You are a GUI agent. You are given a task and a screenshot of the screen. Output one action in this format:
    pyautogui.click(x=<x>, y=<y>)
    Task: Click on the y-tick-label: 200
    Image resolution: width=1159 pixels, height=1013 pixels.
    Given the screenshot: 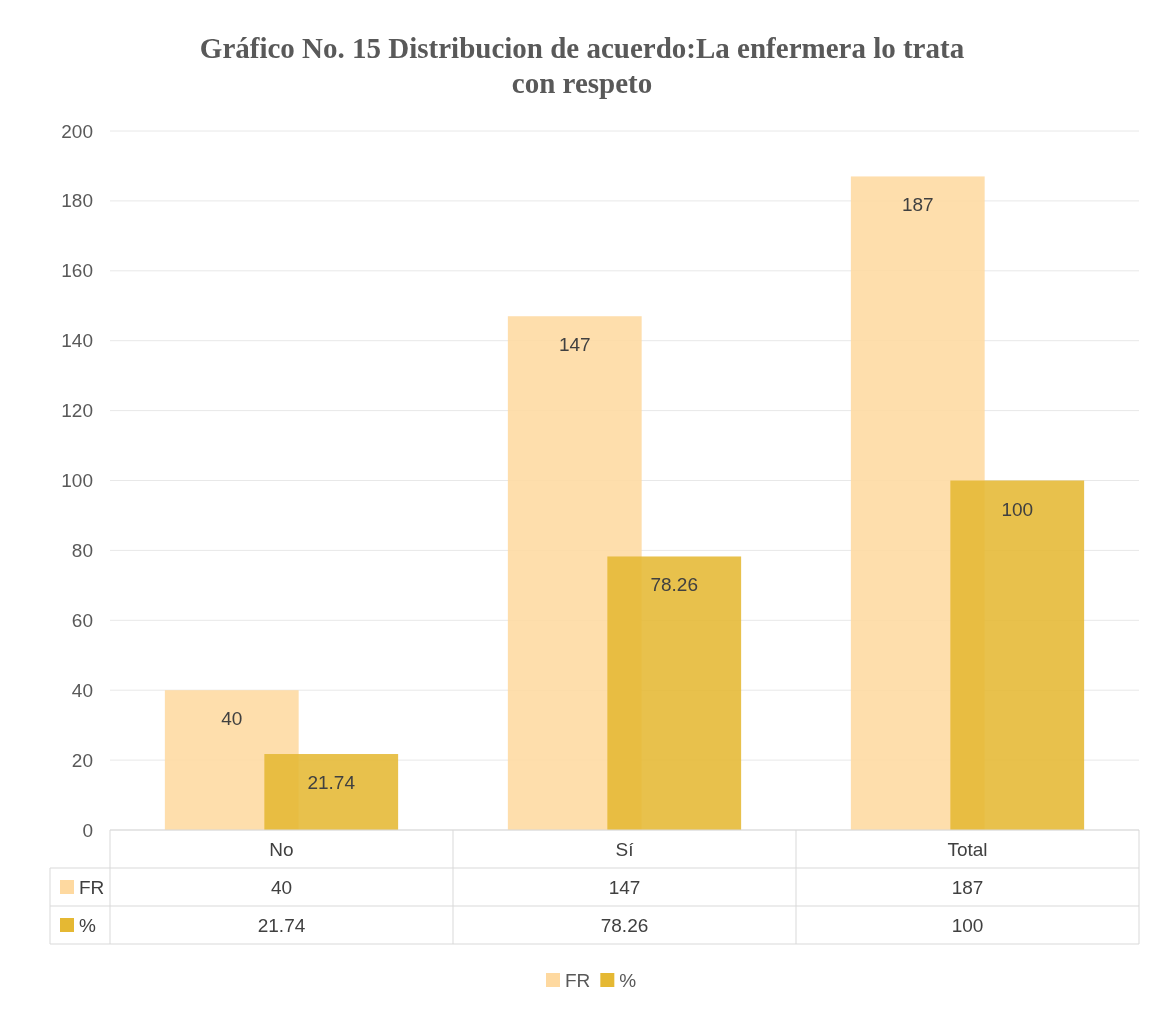 What is the action you would take?
    pyautogui.click(x=77, y=131)
    